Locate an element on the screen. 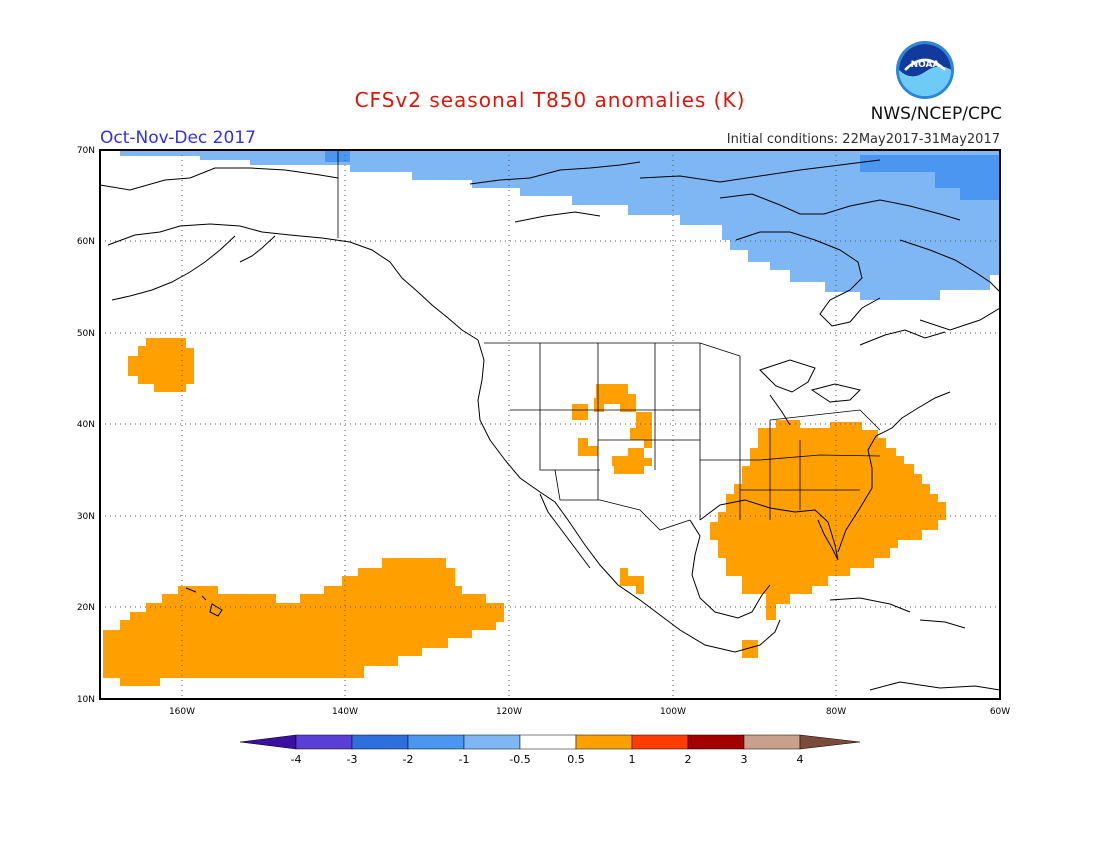 Image resolution: width=1100 pixels, height=850 pixels. lon-label-120w: 120W is located at coordinates (509, 712).